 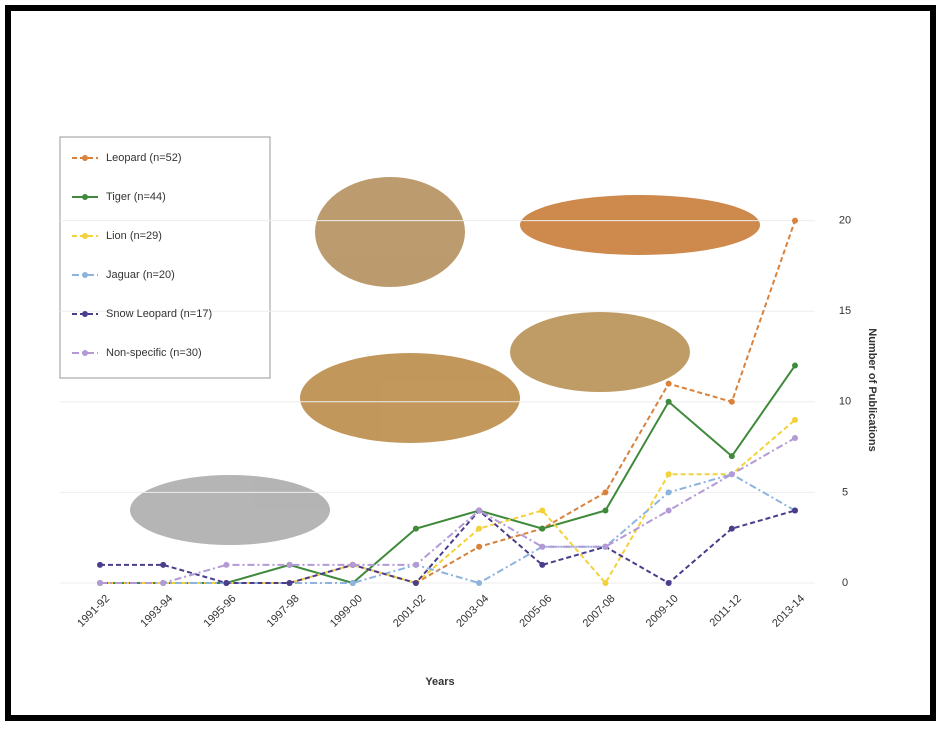 What do you see at coordinates (134, 236) in the screenshot?
I see `legend-label: Lion (n=29)` at bounding box center [134, 236].